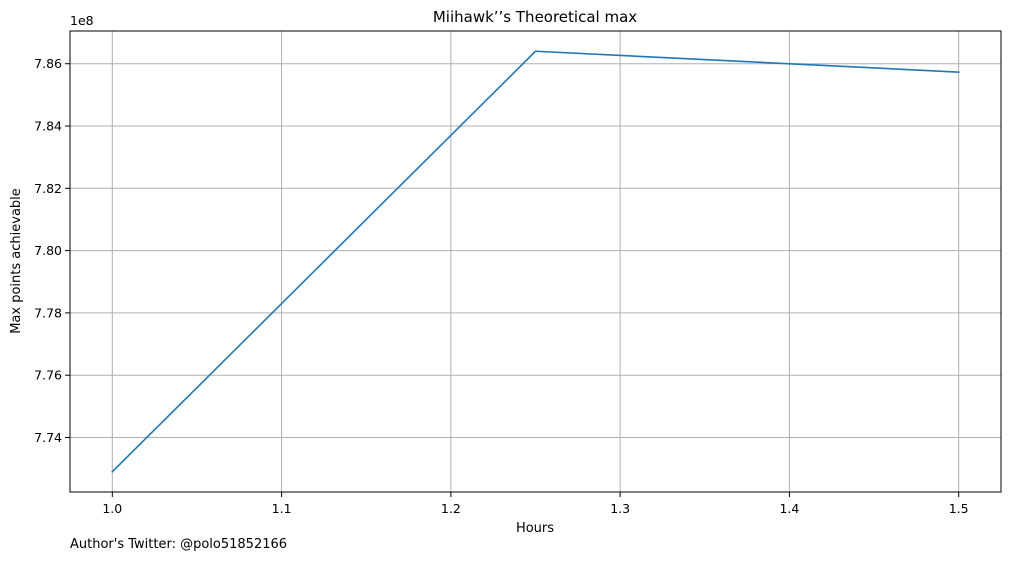  Describe the element at coordinates (535, 504) in the screenshot. I see `x-axis-ticks: 1.0 1.1 1.2 1.3 1.4 1.5` at that location.